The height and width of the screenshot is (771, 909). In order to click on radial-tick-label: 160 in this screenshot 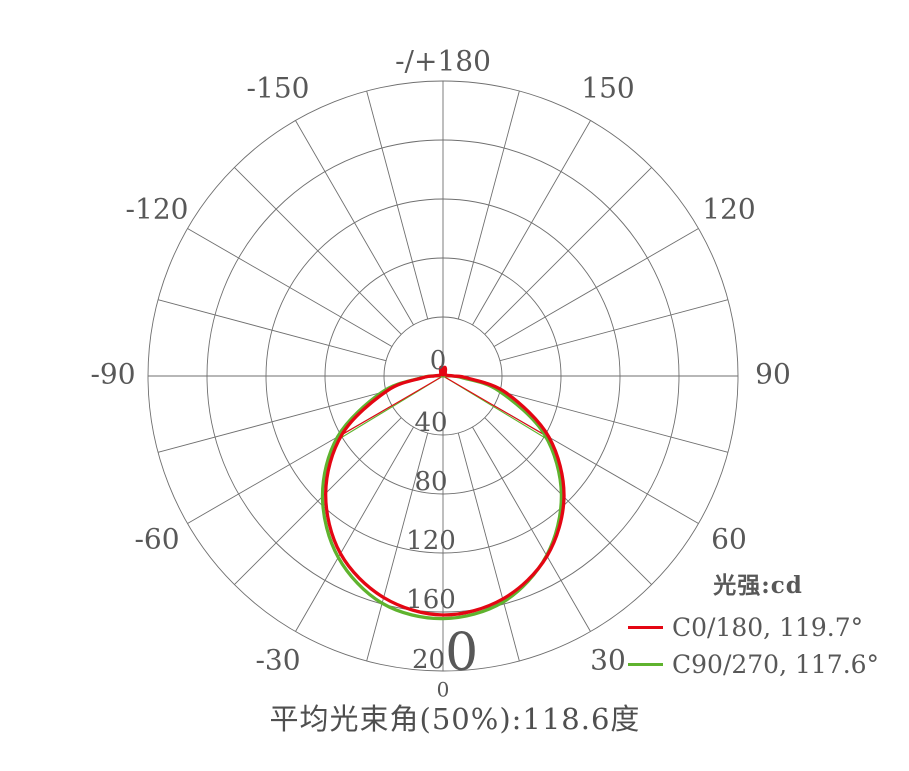, I will do `click(431, 600)`.